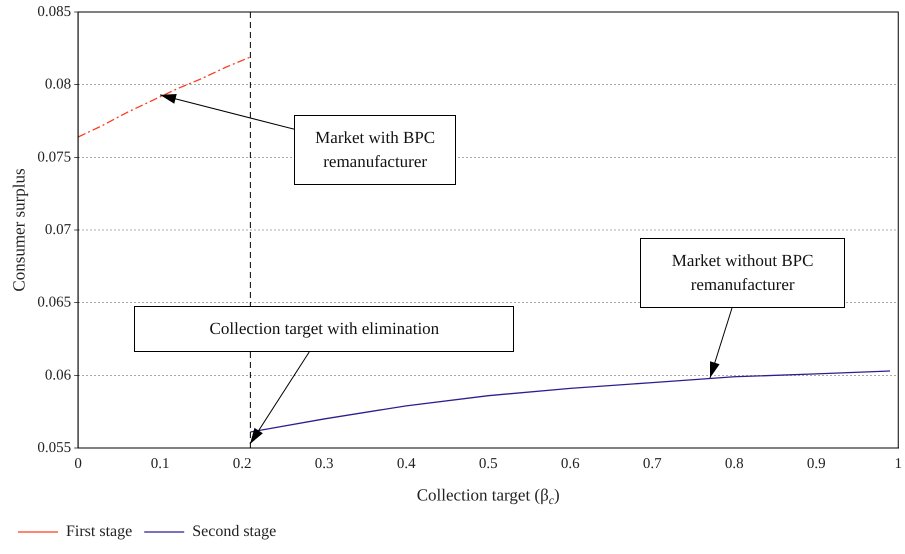 Image resolution: width=905 pixels, height=554 pixels. I want to click on annotation: Market without BPC remanufacturer, so click(743, 272).